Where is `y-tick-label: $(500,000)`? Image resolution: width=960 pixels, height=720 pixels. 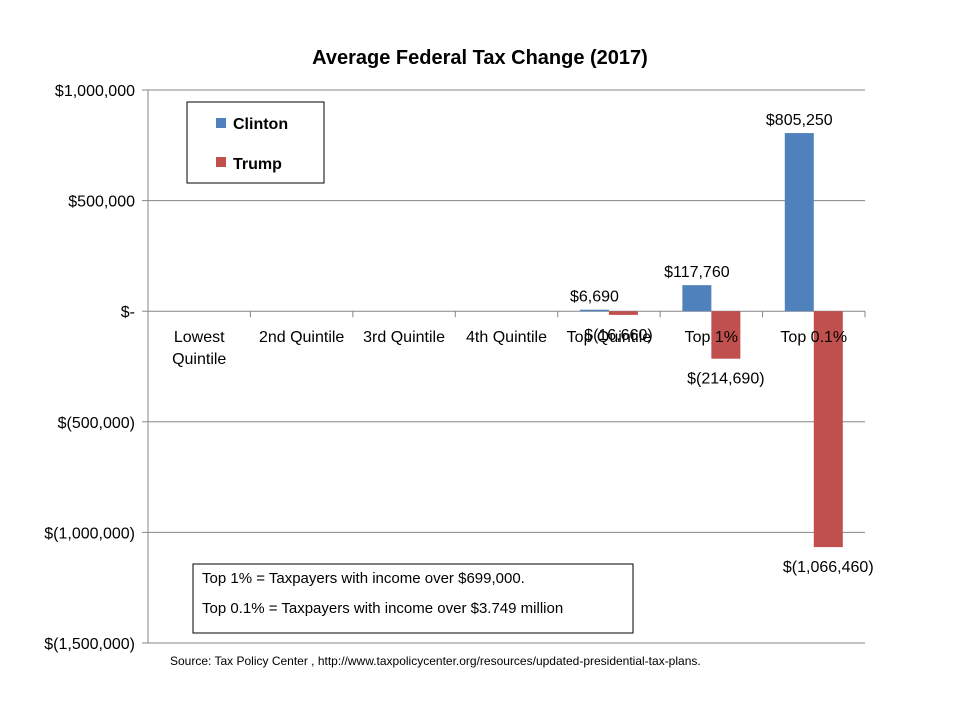 y-tick-label: $(500,000) is located at coordinates (96, 423).